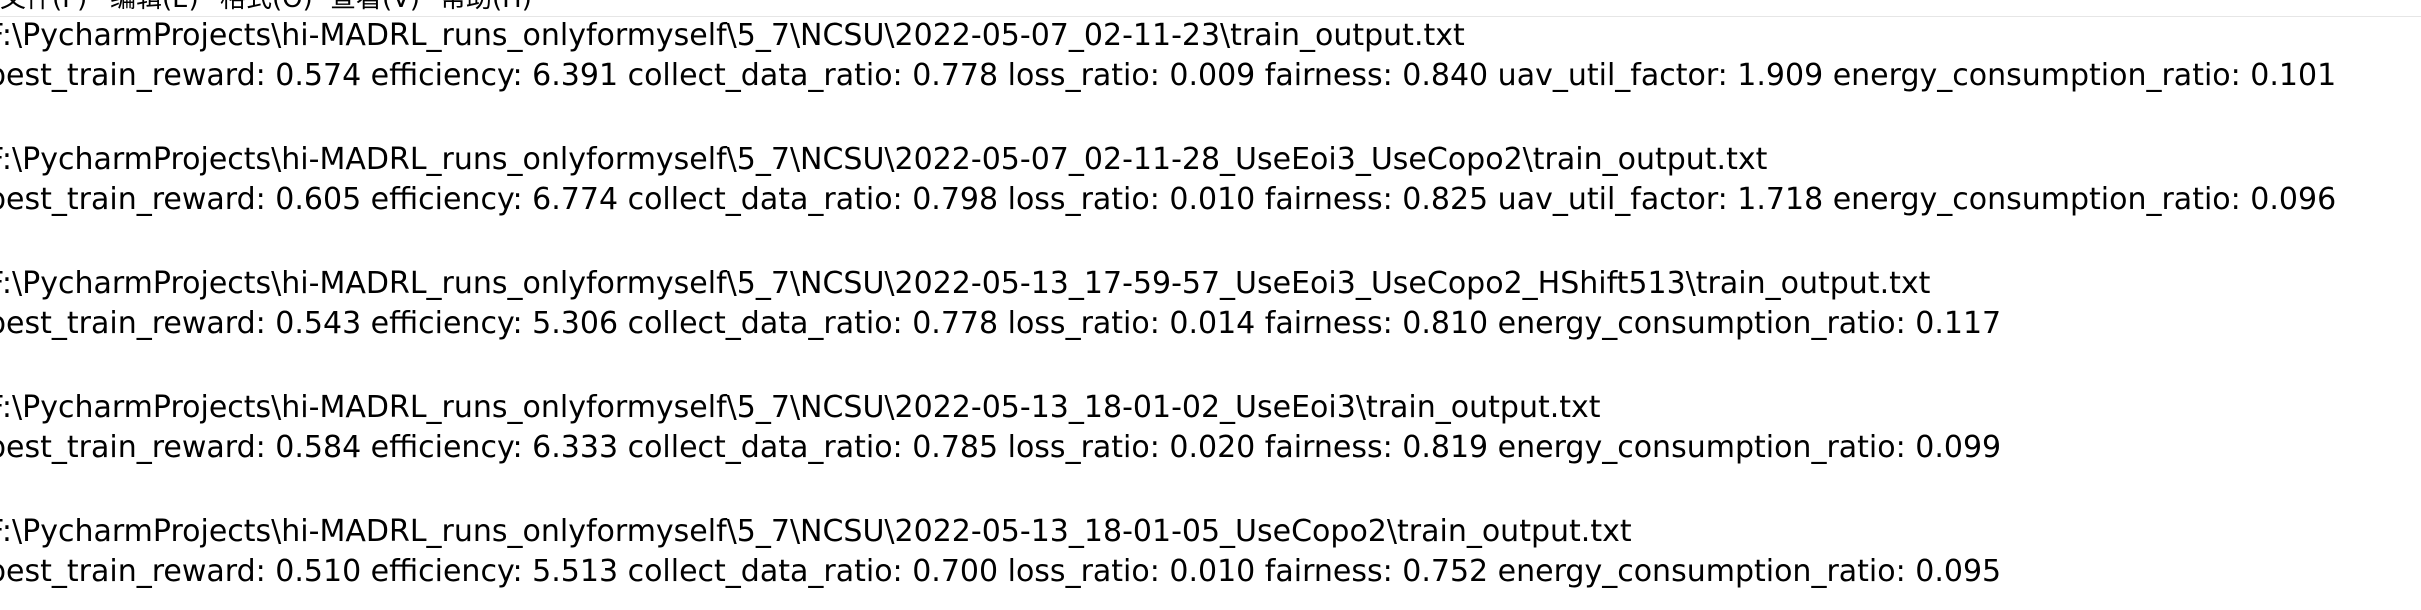  Describe the element at coordinates (1210, 8) in the screenshot. I see `menu-bar: 文件(F) 编辑(E) 格式(O) 查看(V) 帮助(H)` at that location.